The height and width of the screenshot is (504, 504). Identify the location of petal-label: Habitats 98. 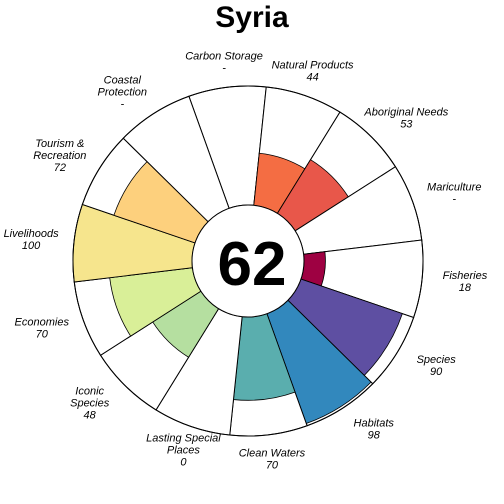
(374, 430).